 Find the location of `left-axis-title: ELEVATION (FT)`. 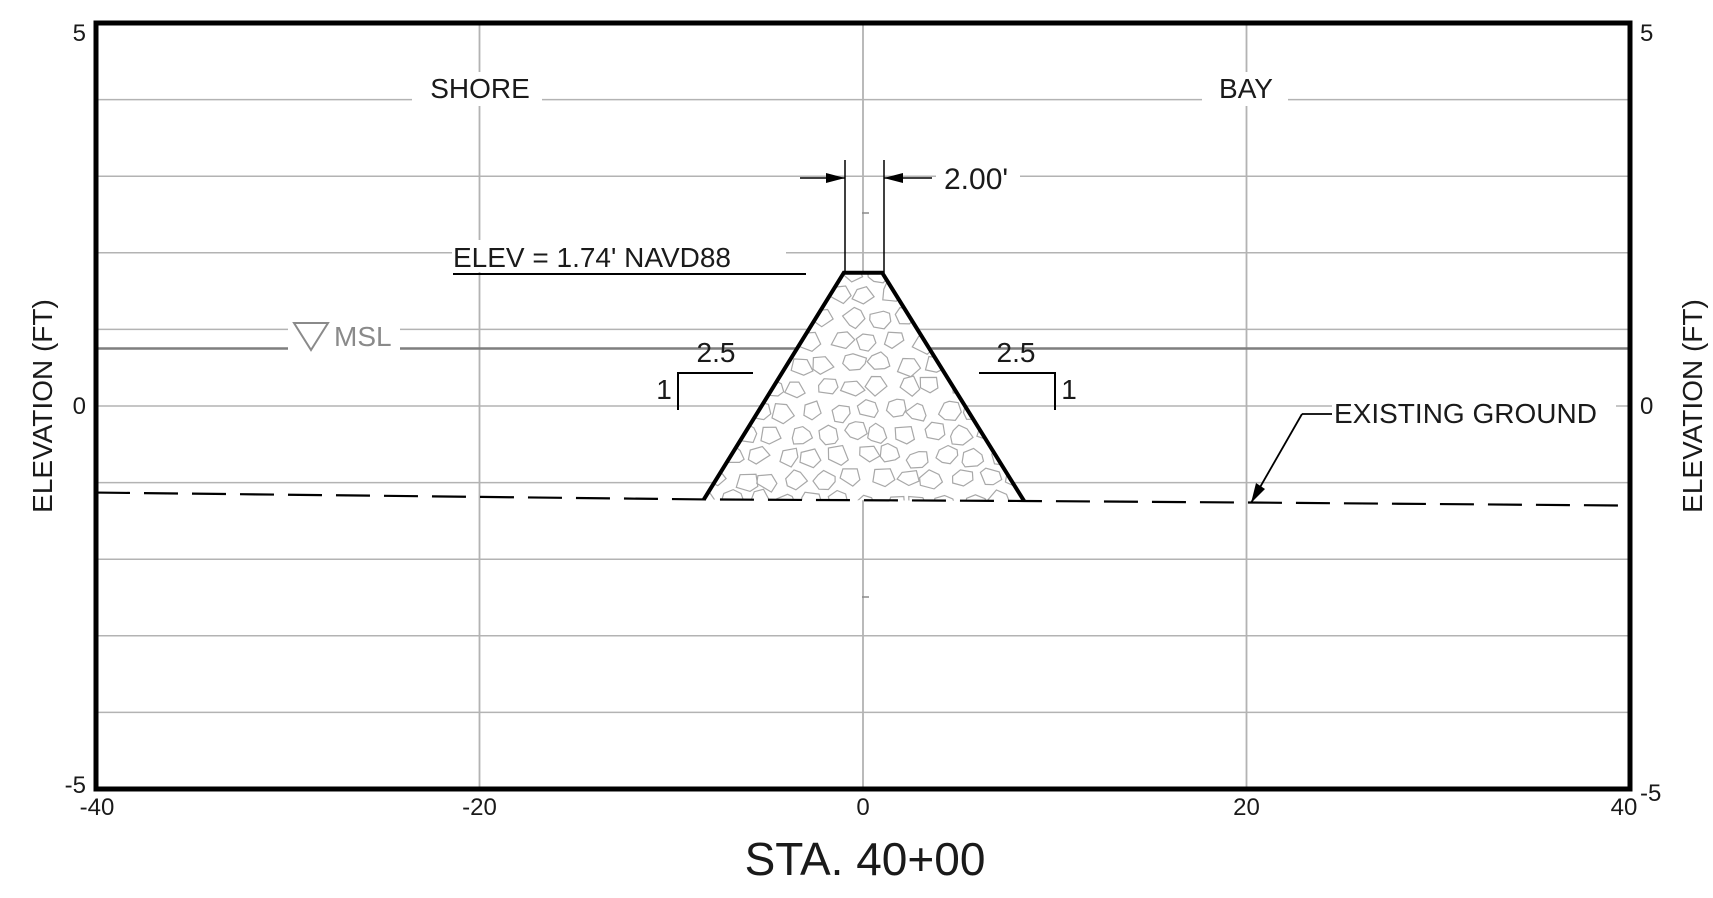

left-axis-title: ELEVATION (FT) is located at coordinates (42, 406).